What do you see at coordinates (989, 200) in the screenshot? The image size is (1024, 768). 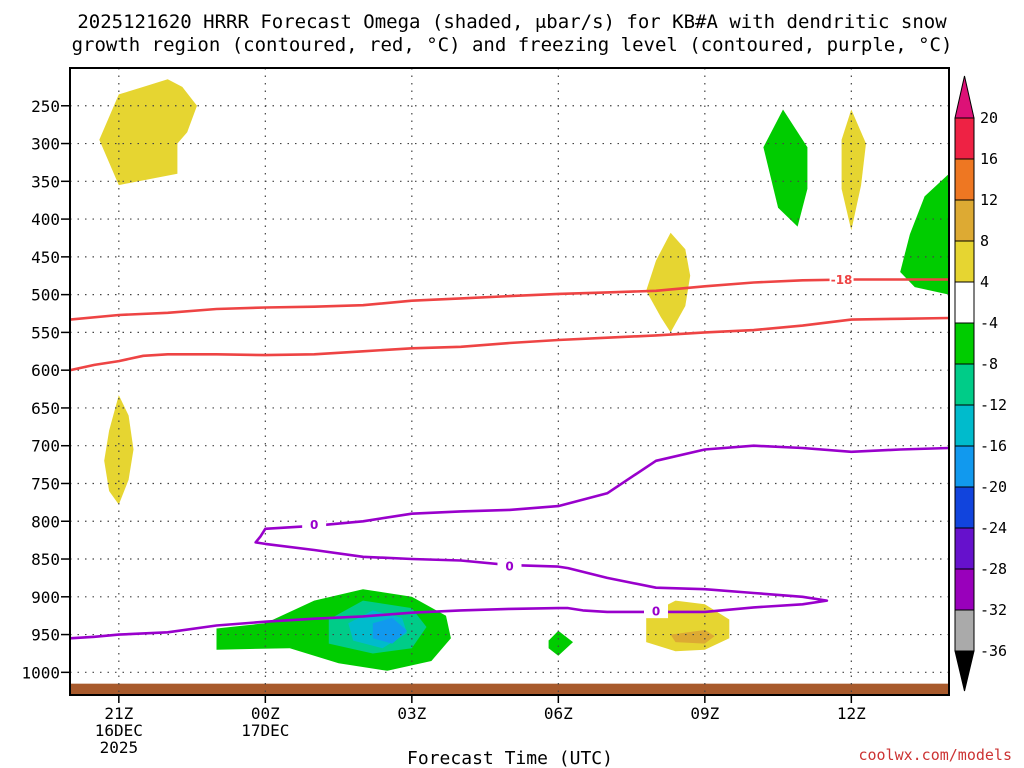 I see `colorbar-label-2: 12` at bounding box center [989, 200].